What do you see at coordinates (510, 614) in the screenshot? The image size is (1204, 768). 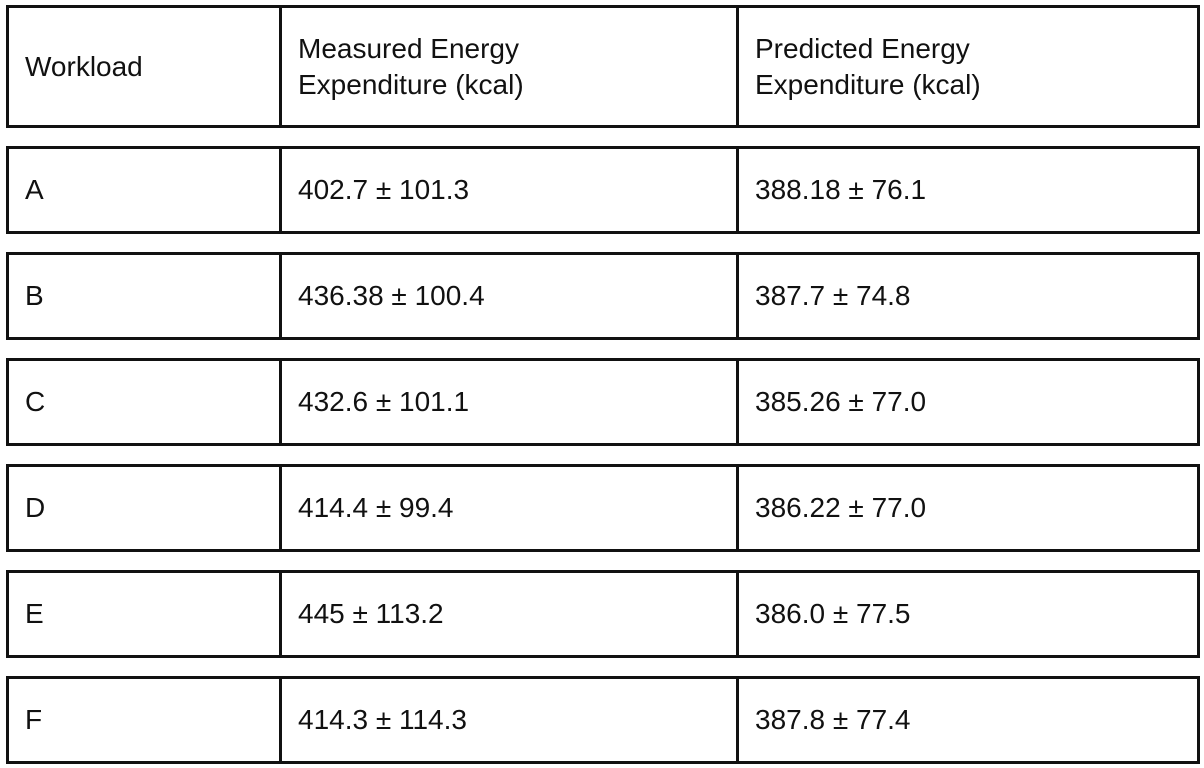 I see `table-cell: 445 ± 113.2` at bounding box center [510, 614].